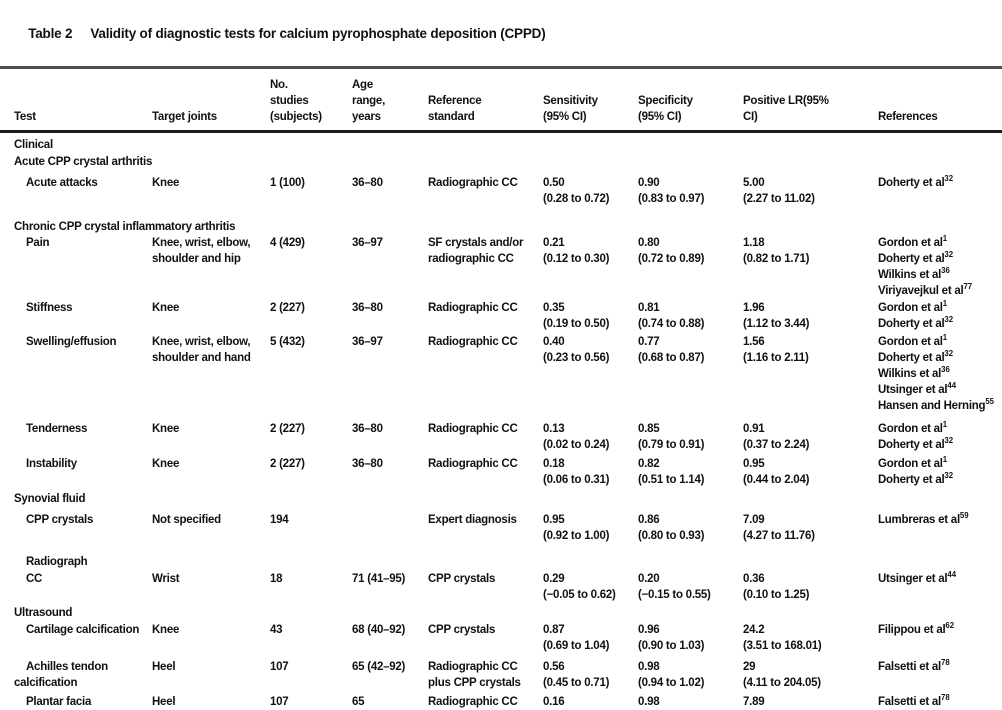 The width and height of the screenshot is (1002, 710). I want to click on cell-specificity: 0.86 (0.80 to 0.93), so click(671, 528).